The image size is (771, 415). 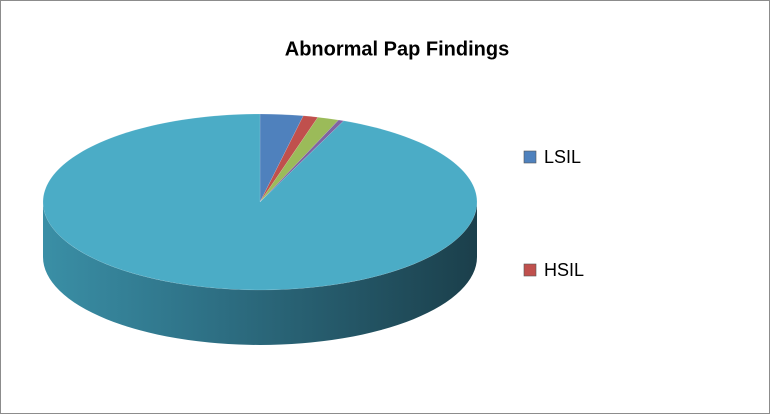 I want to click on chart-title: Abnormal Pap Findings, so click(x=397, y=49).